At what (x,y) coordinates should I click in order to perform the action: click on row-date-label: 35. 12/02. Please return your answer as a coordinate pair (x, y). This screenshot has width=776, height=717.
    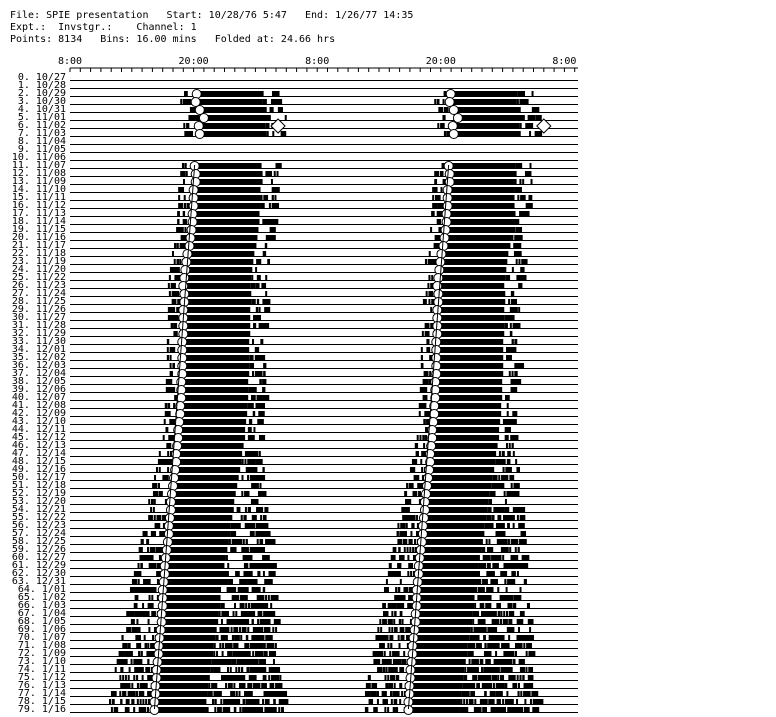
    Looking at the image, I should click on (39, 357).